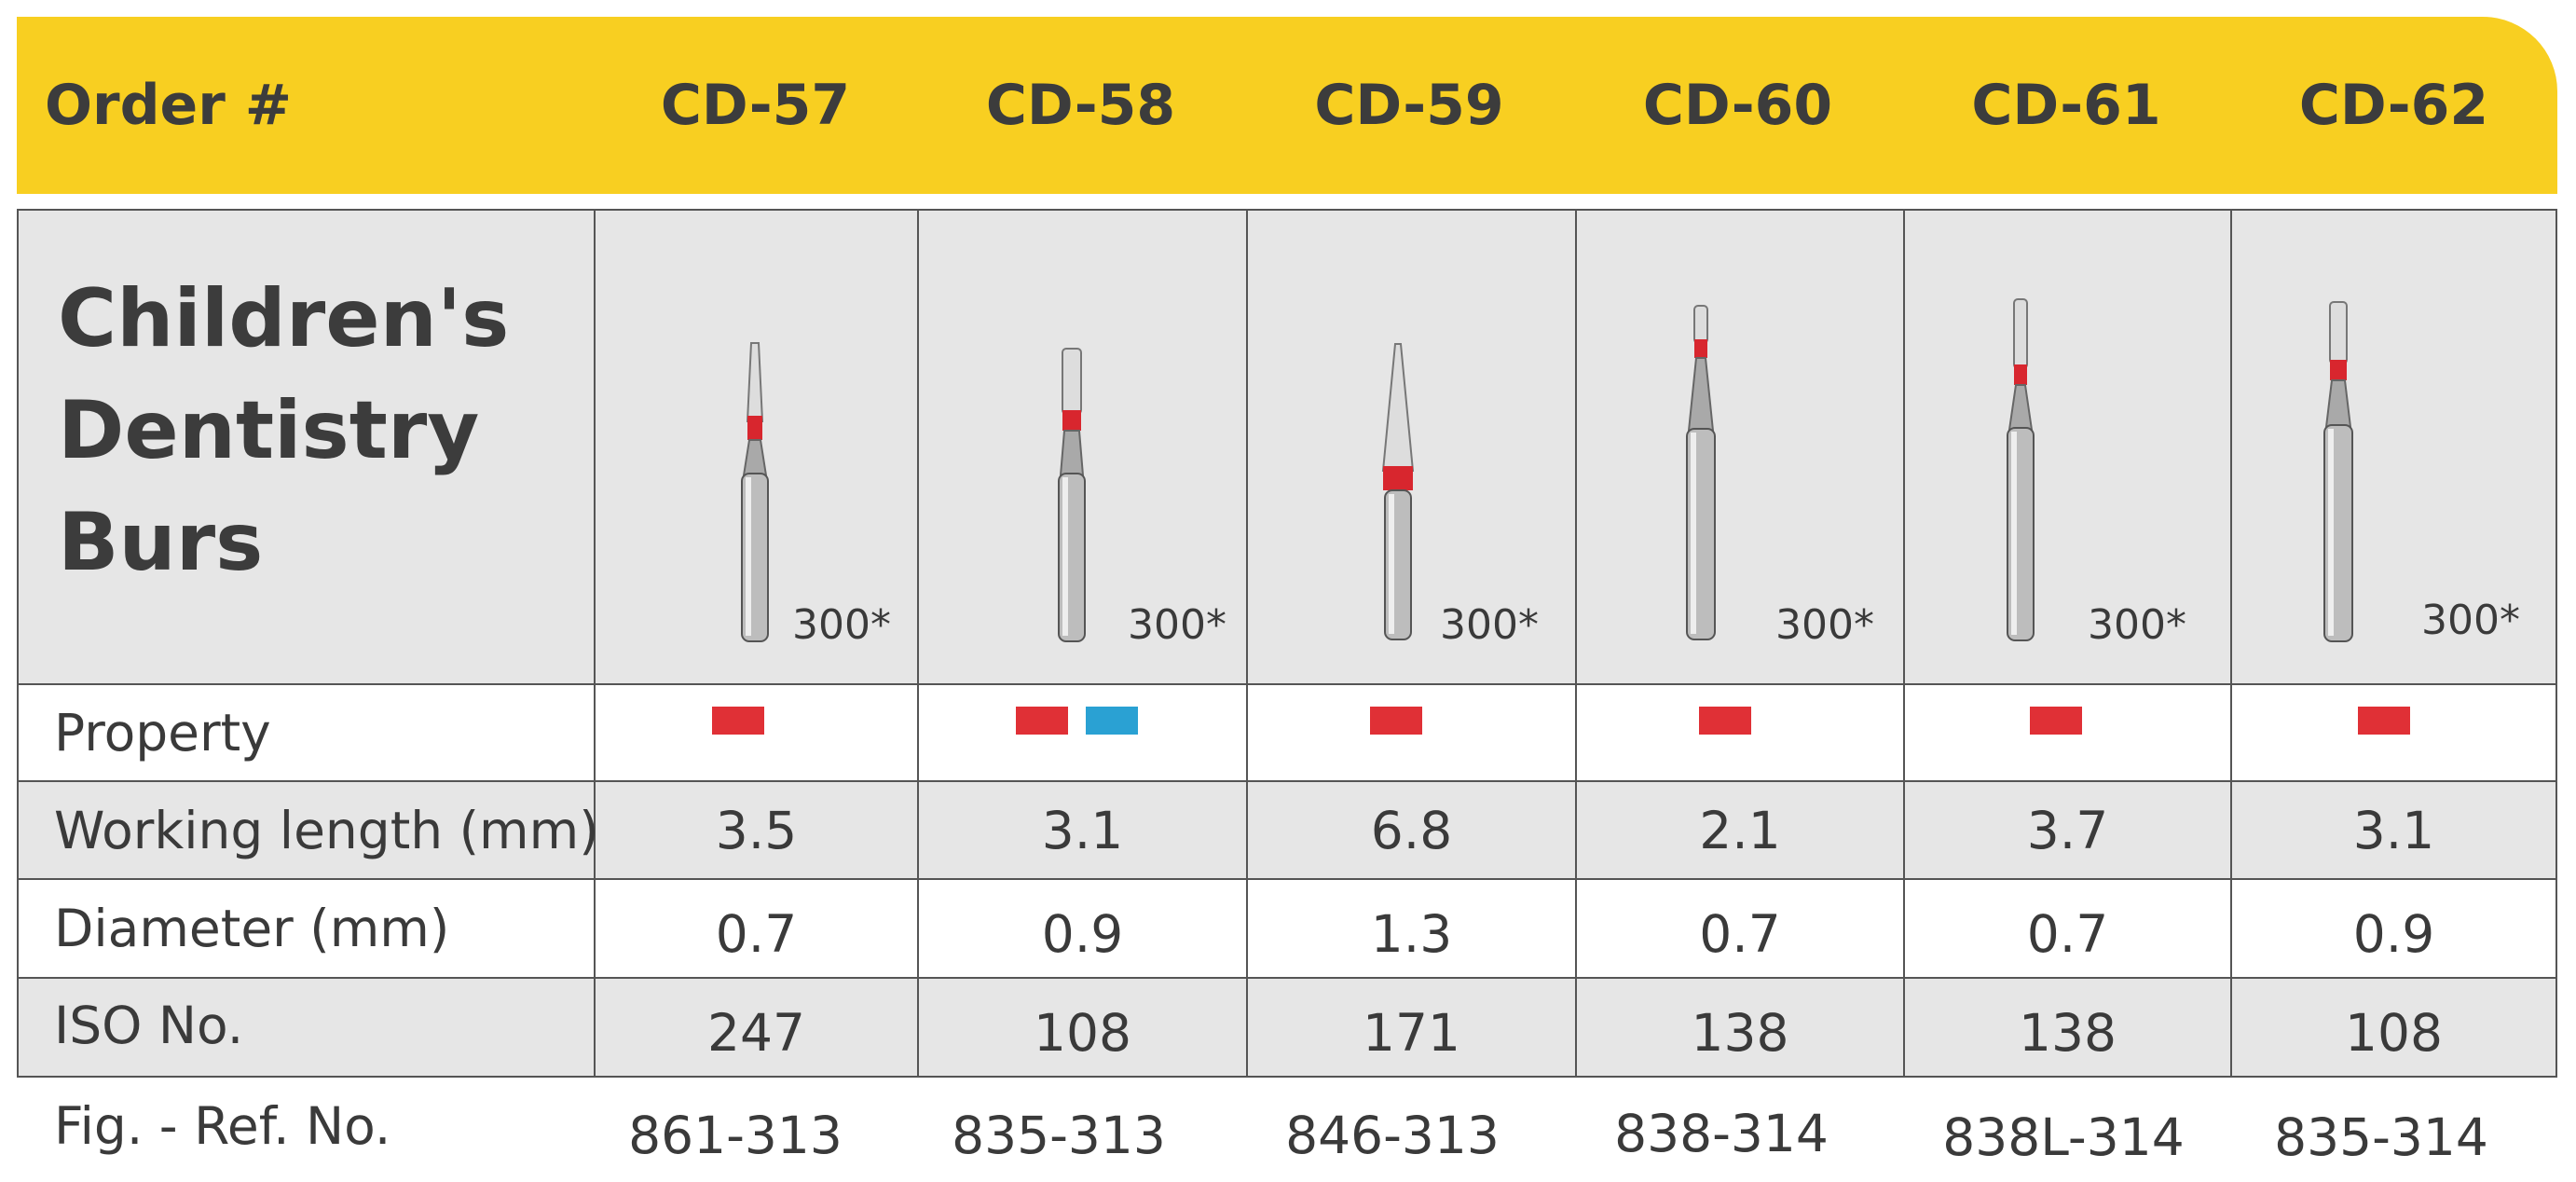  What do you see at coordinates (161, 542) in the screenshot?
I see `title-line: Burs` at bounding box center [161, 542].